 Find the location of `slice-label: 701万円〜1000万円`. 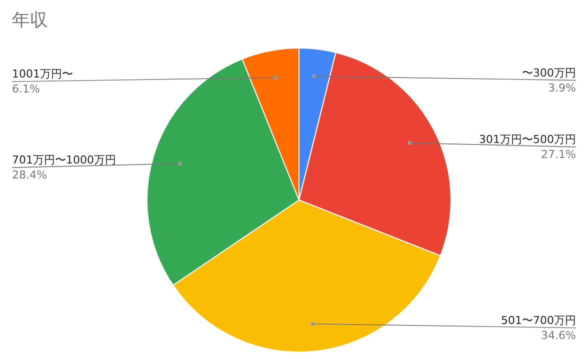

slice-label: 701万円〜1000万円 is located at coordinates (64, 160).